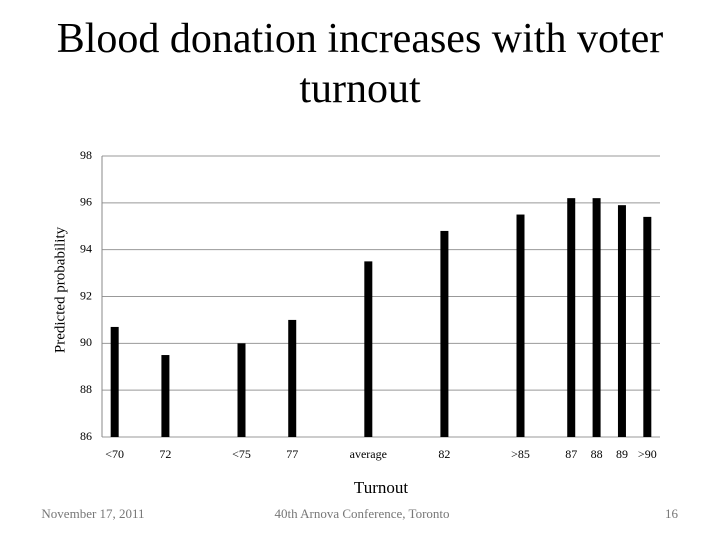 The height and width of the screenshot is (540, 720). Describe the element at coordinates (60, 289) in the screenshot. I see `y-axis-label: Predicted probability` at that location.